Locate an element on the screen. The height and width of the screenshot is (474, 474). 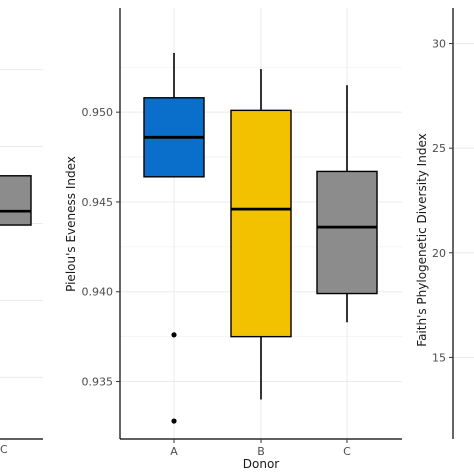
center-y-tick-label: 0.950 is located at coordinates (98, 112).